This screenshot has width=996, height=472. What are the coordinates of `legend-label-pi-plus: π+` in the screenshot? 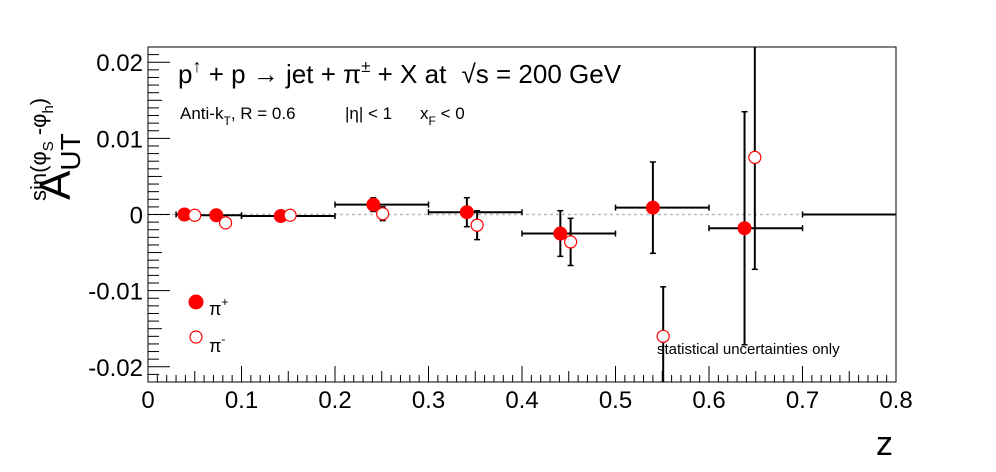 It's located at (218, 307).